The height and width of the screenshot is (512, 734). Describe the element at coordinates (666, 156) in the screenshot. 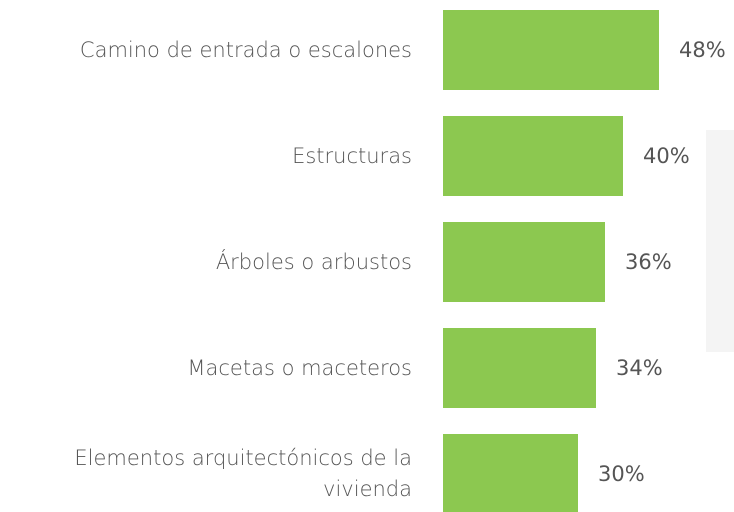

I see `value-label: 40%` at that location.